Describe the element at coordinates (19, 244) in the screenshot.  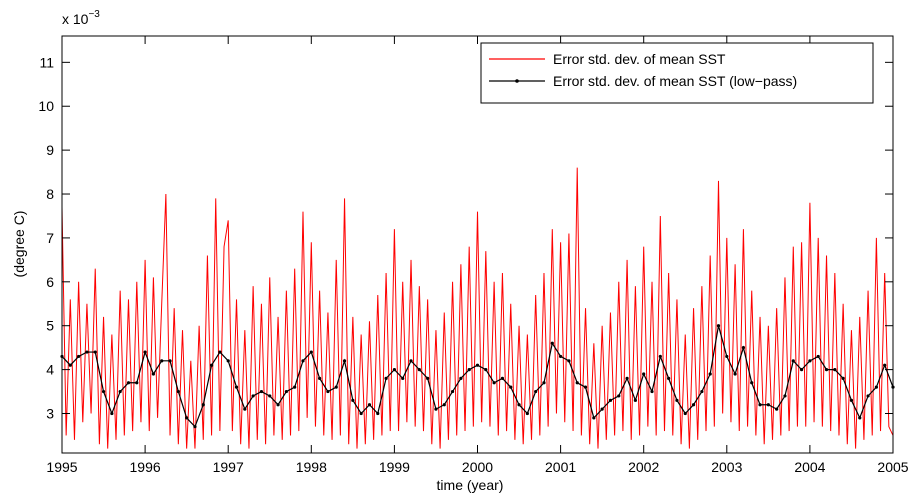
I see `y-axis-label: (degree C)` at that location.